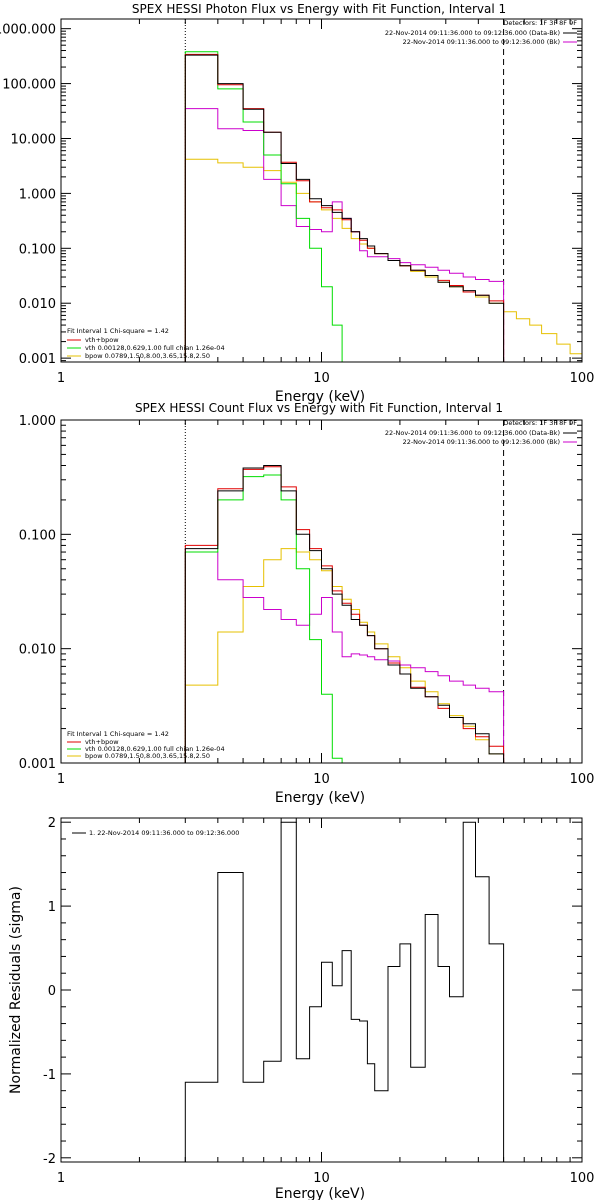  I want to click on y-tick-label: -2, so click(49, 1159).